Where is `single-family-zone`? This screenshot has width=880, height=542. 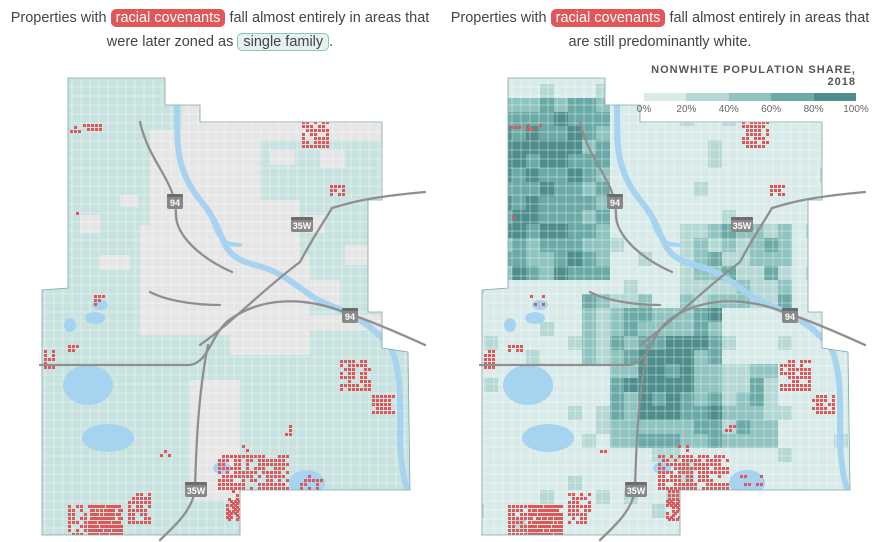 single-family-zone is located at coordinates (335, 435).